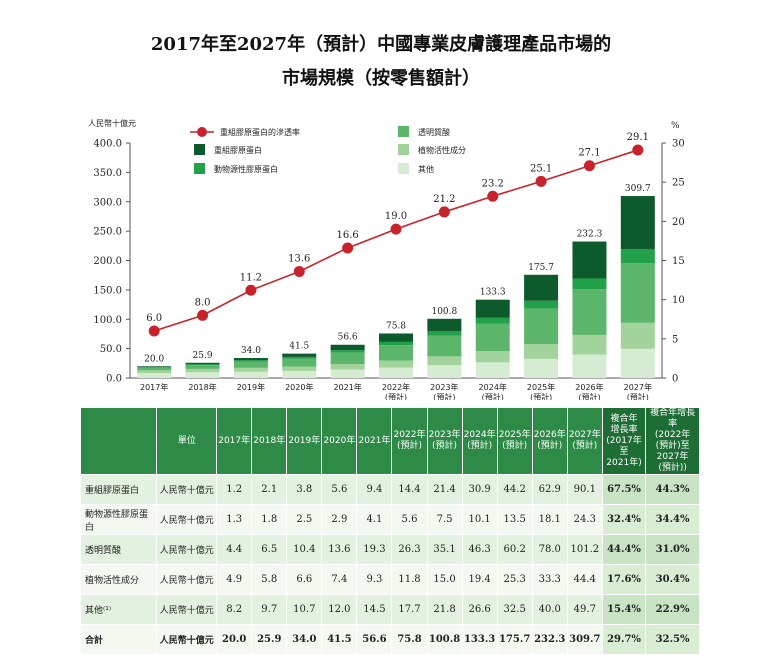  Describe the element at coordinates (589, 387) in the screenshot. I see `x-tick-label: 2026年` at that location.